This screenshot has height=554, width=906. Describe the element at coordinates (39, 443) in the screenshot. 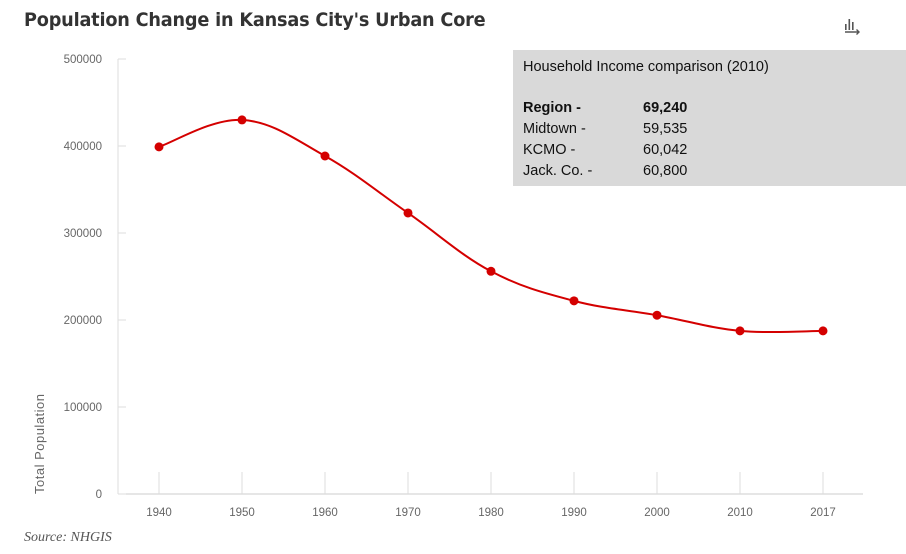

I see `y-axis-title: Total Population` at that location.